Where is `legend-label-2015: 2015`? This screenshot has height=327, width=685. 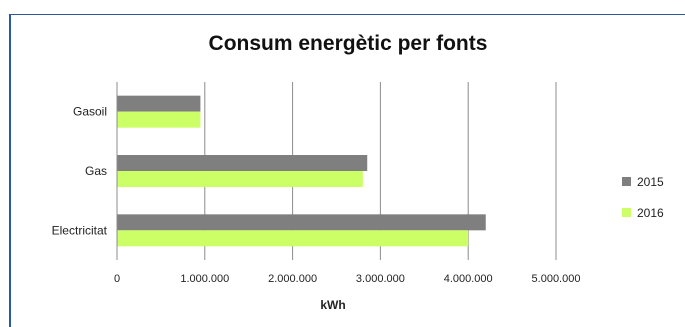
legend-label-2015: 2015 is located at coordinates (650, 182).